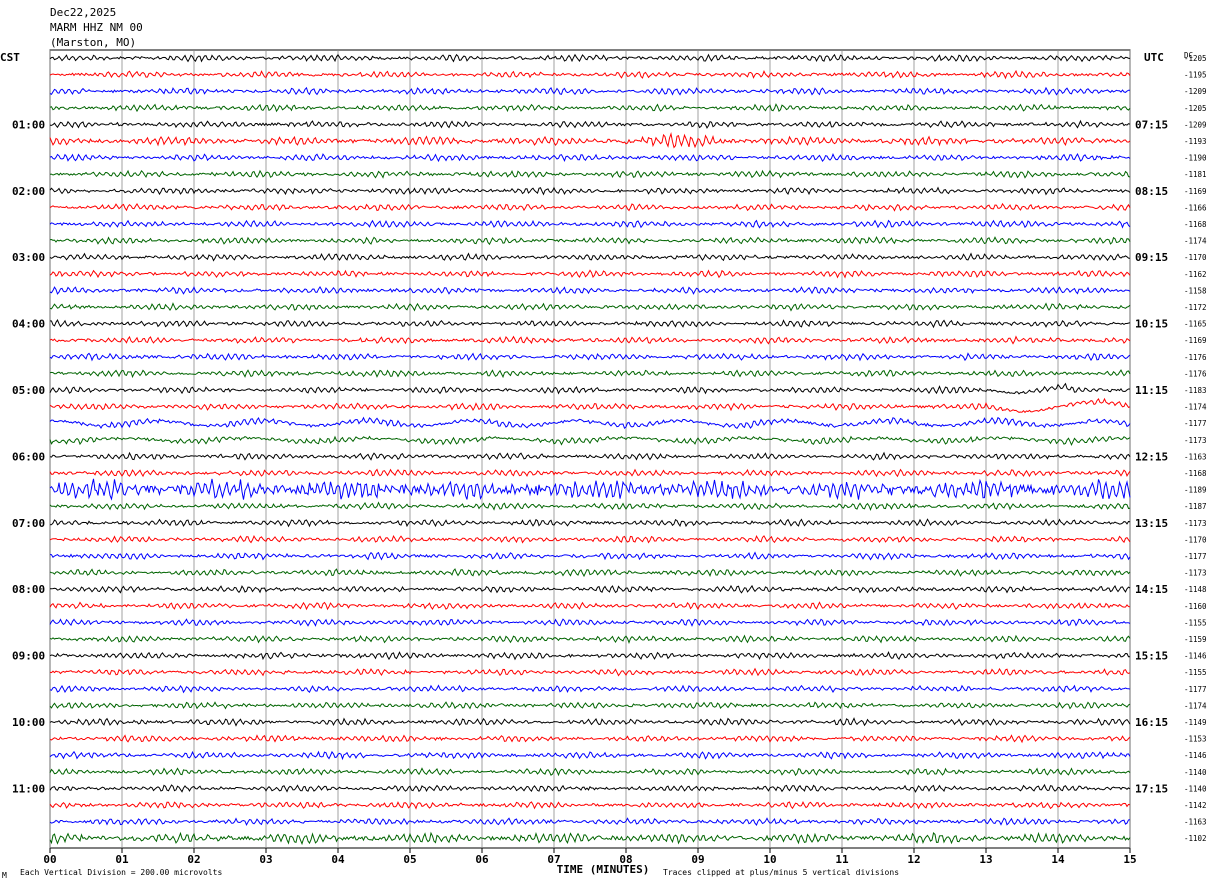 This screenshot has width=1210, height=890. Describe the element at coordinates (1195, 838) in the screenshot. I see `dc-offset-label: -1102` at that location.